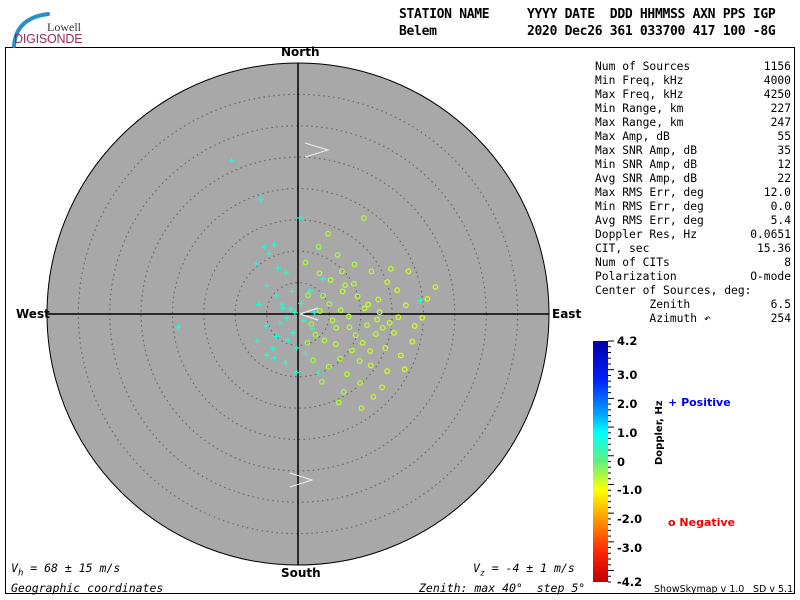 This screenshot has height=600, width=800. Describe the element at coordinates (707, 522) in the screenshot. I see `legend-negative-label: Negative` at that location.